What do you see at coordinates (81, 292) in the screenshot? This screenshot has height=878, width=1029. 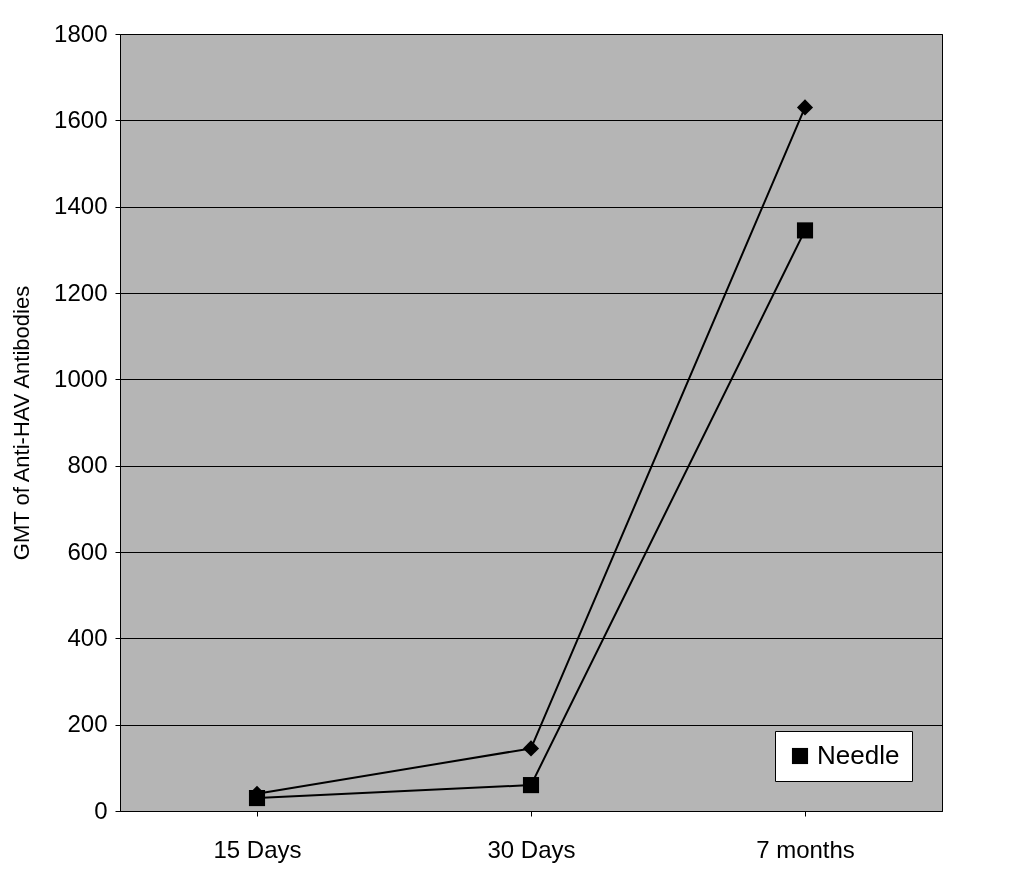 I see `y-tick-label: 1200` at bounding box center [81, 292].